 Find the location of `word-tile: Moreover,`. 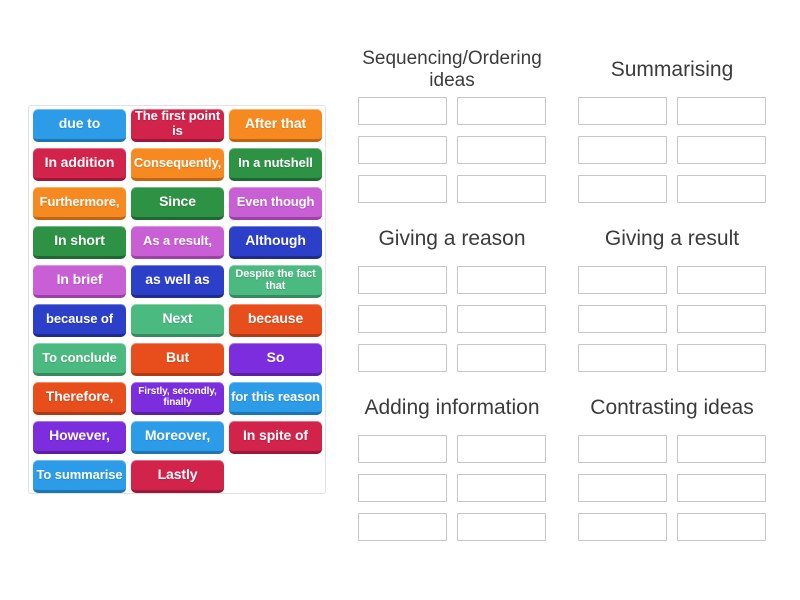

word-tile: Moreover, is located at coordinates (177, 437).